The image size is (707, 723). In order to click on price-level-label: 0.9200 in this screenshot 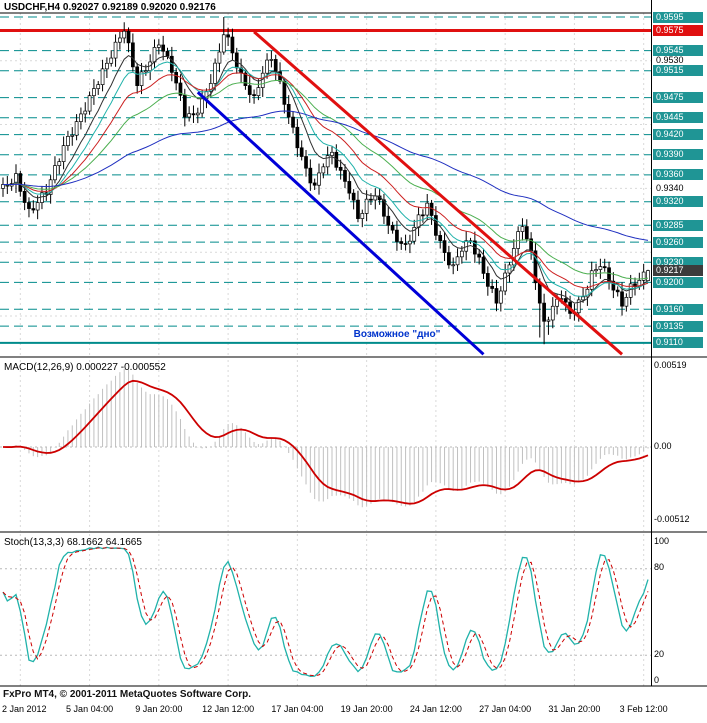, I will do `click(678, 282)`.